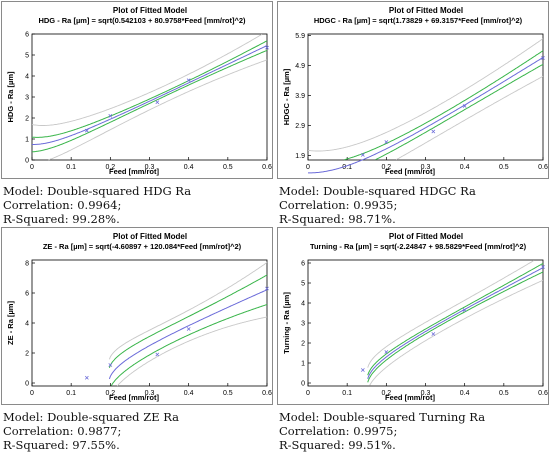 The image size is (550, 452). I want to click on y-axis-label: HDG - Ra [µm], so click(10, 96).